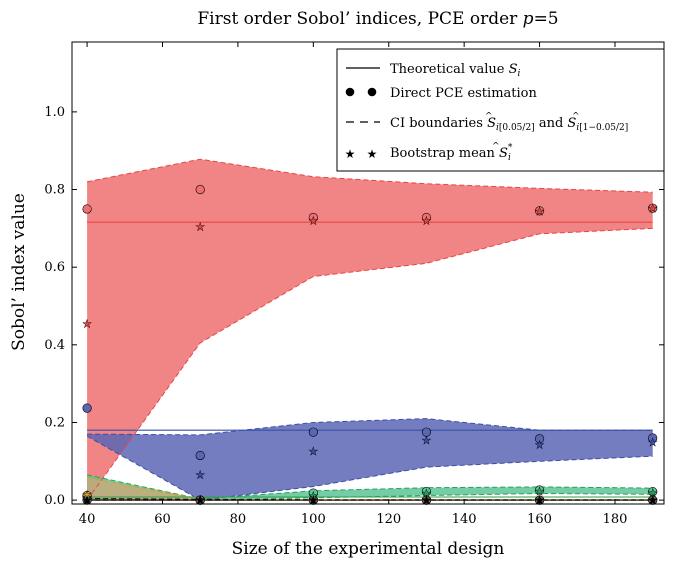 Image resolution: width=675 pixels, height=561 pixels. What do you see at coordinates (510, 148) in the screenshot?
I see `legend-bootstrap-sup: *` at bounding box center [510, 148].